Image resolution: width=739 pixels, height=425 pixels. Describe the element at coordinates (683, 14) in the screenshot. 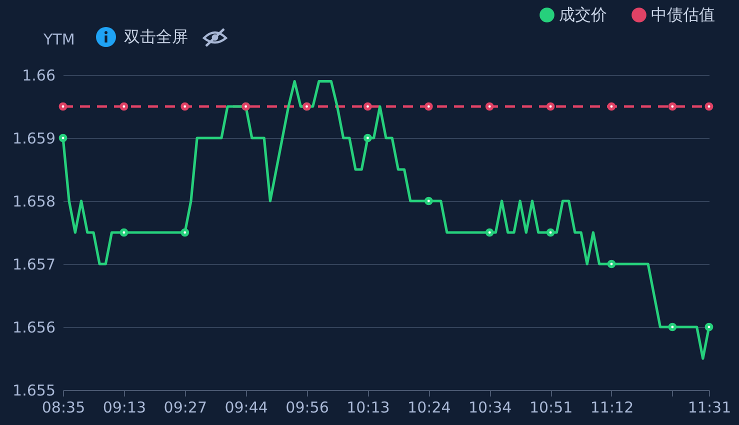

I see `legend-label: 中债估值` at that location.